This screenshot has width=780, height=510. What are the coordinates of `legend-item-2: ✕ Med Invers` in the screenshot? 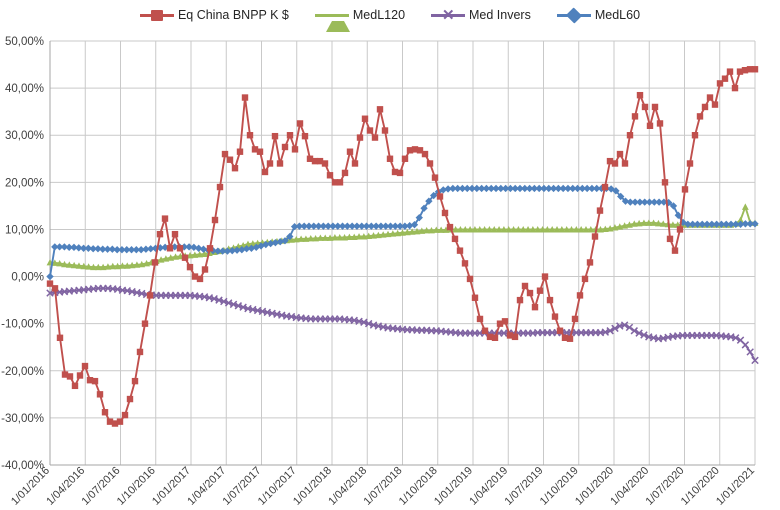 It's located at (481, 15).